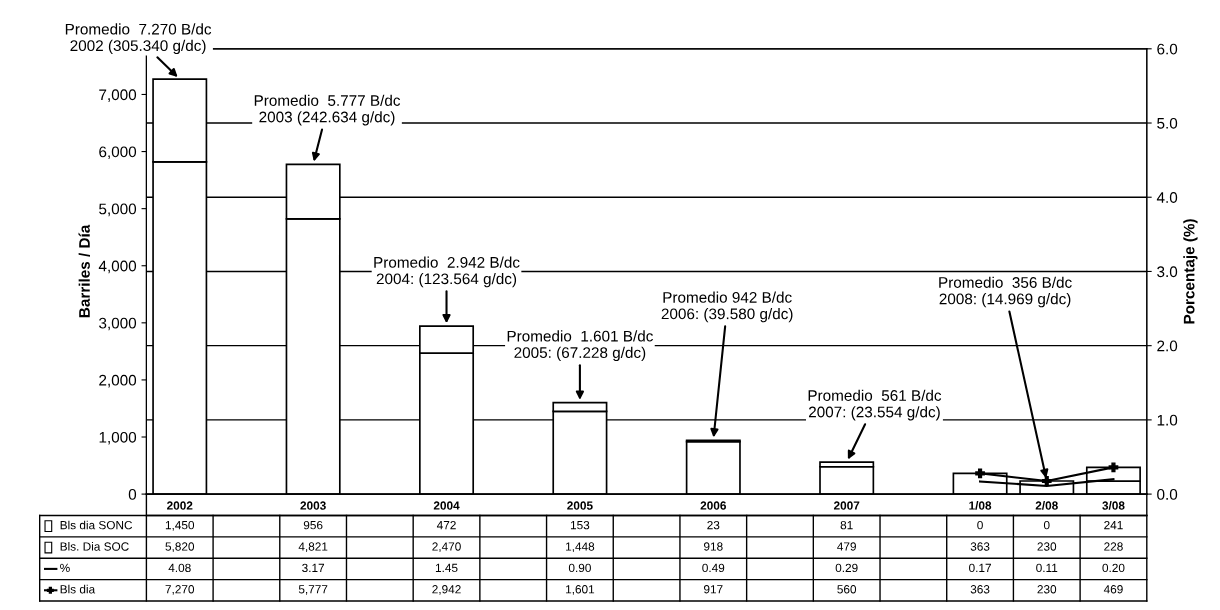  I want to click on text: 1,601, so click(580, 590).